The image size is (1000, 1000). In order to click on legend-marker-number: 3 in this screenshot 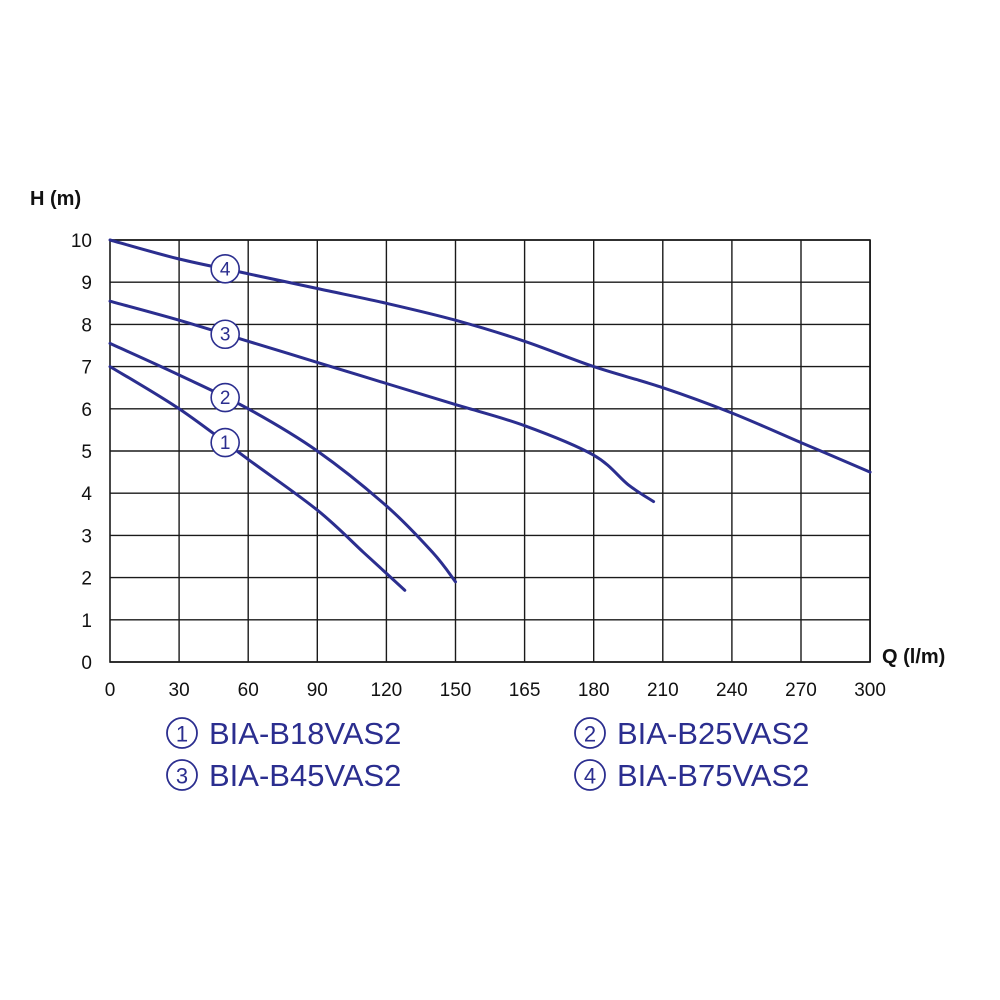, I will do `click(182, 776)`.